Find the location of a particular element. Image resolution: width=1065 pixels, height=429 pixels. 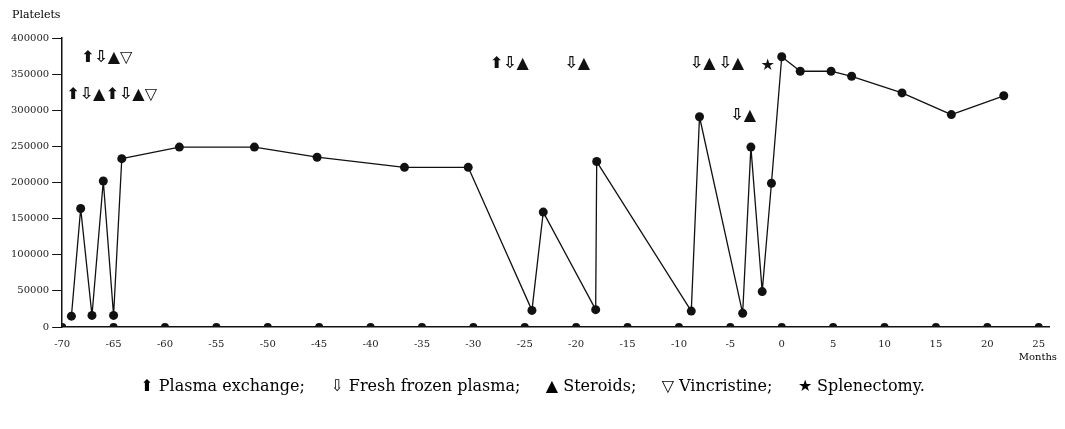

y-tick-label: 50000 is located at coordinates (33, 290).